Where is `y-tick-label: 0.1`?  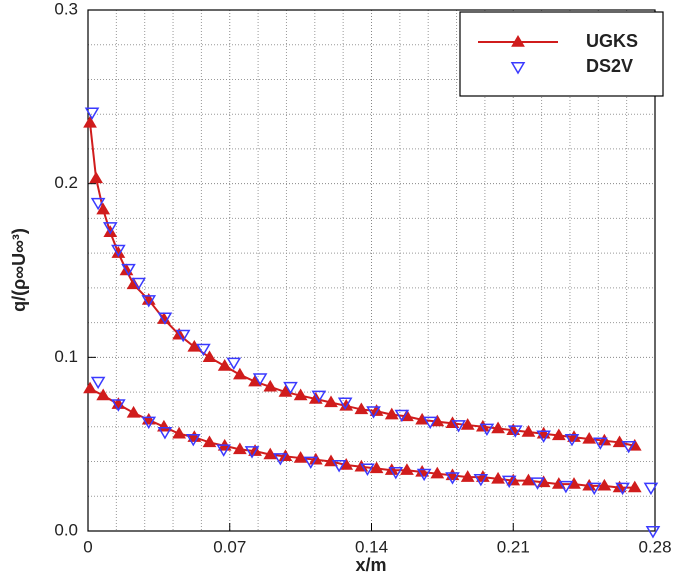 y-tick-label: 0.1 is located at coordinates (66, 356).